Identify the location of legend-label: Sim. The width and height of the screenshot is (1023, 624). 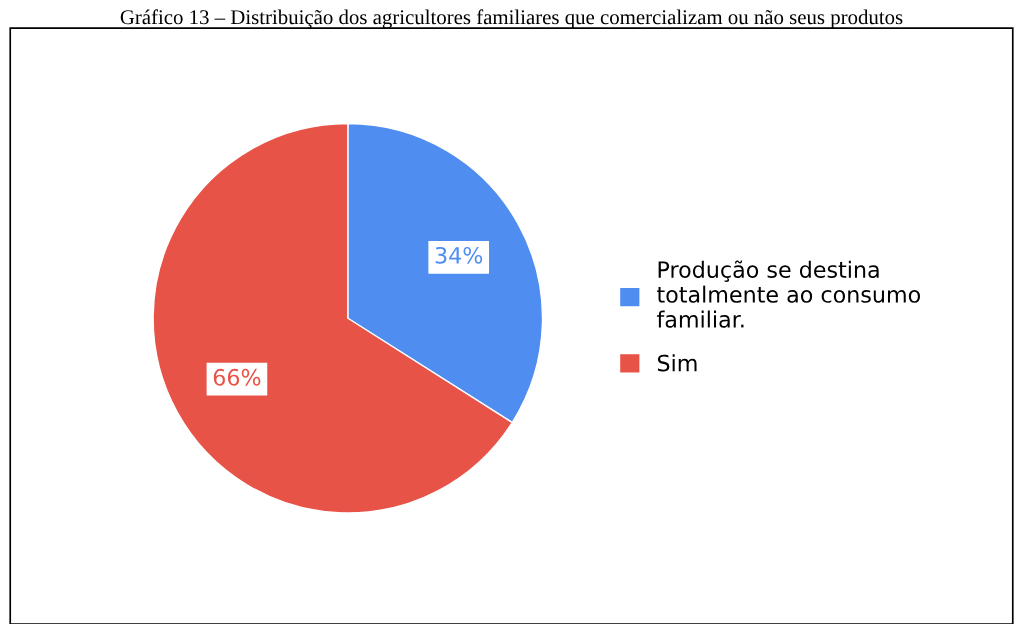
(677, 363).